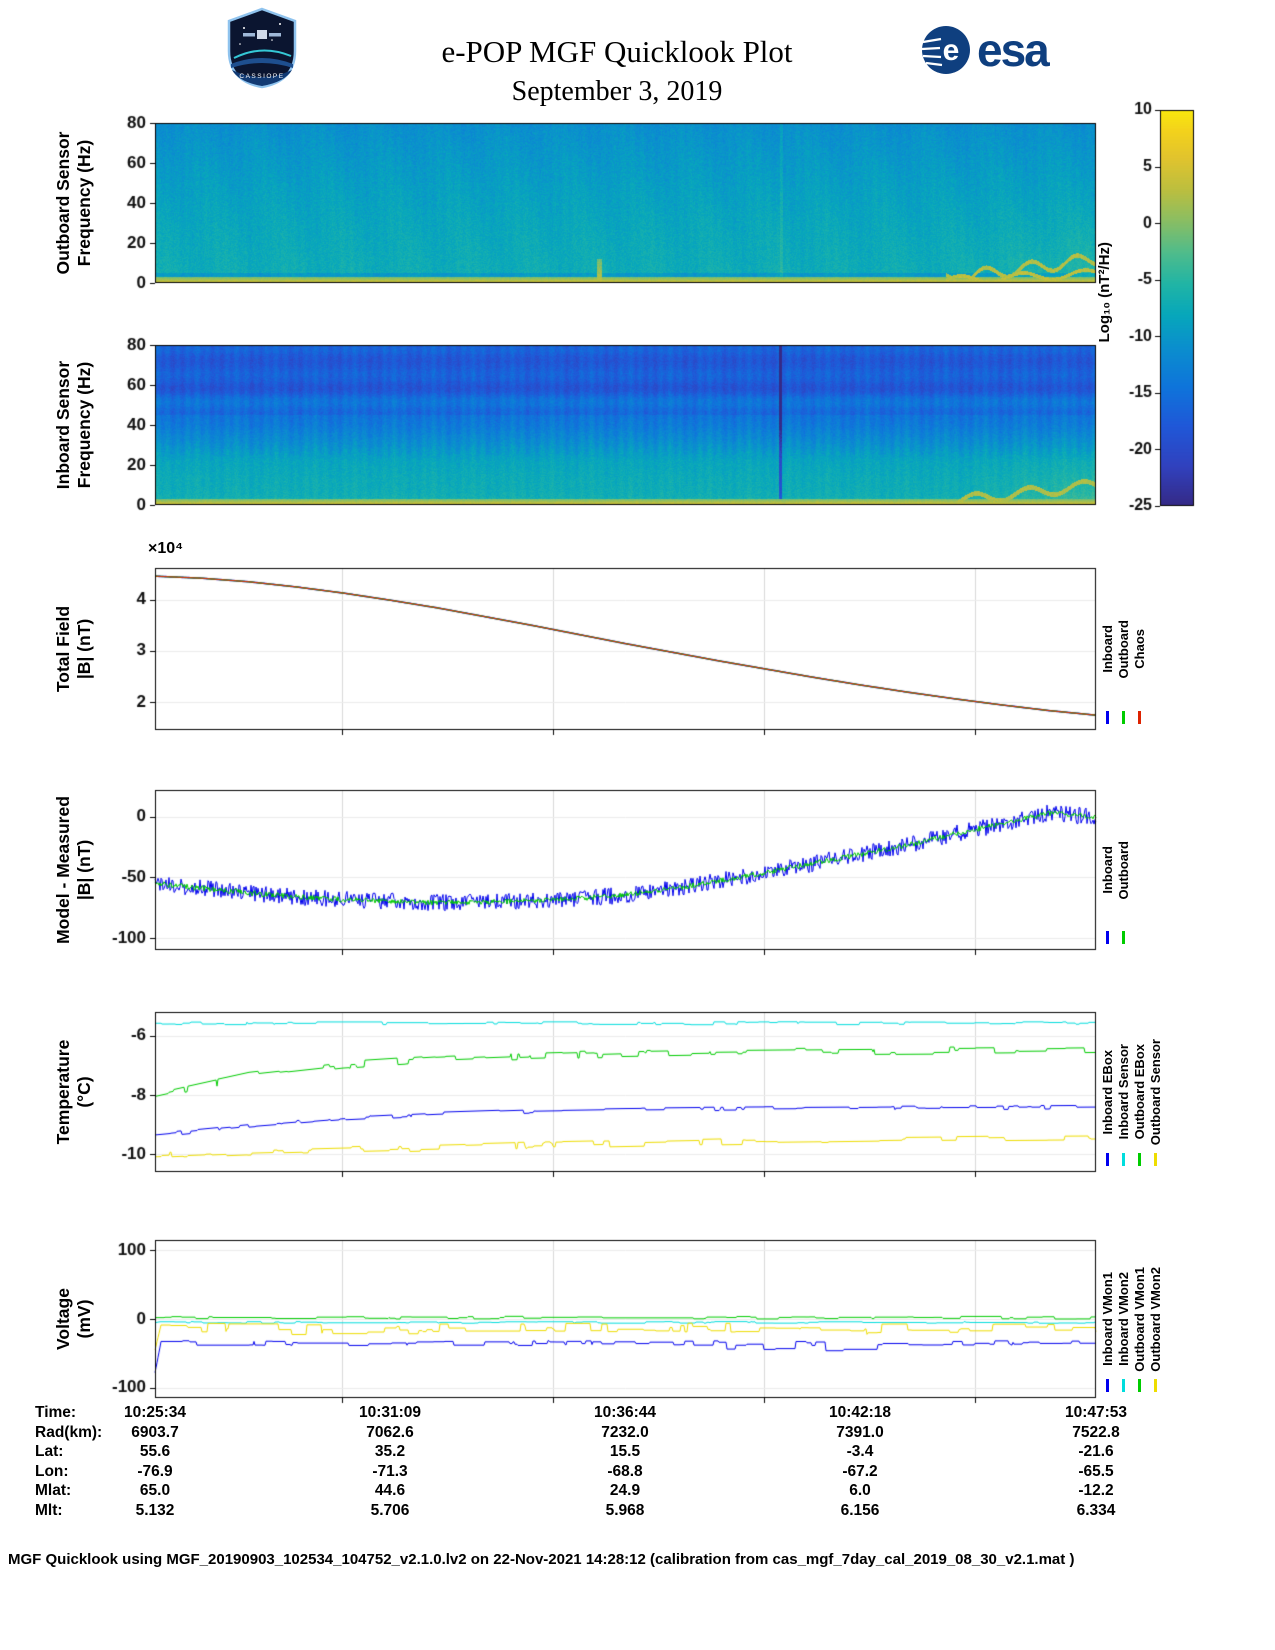 This screenshot has width=1275, height=1650. I want to click on legend-label: Chaos, so click(1139, 649).